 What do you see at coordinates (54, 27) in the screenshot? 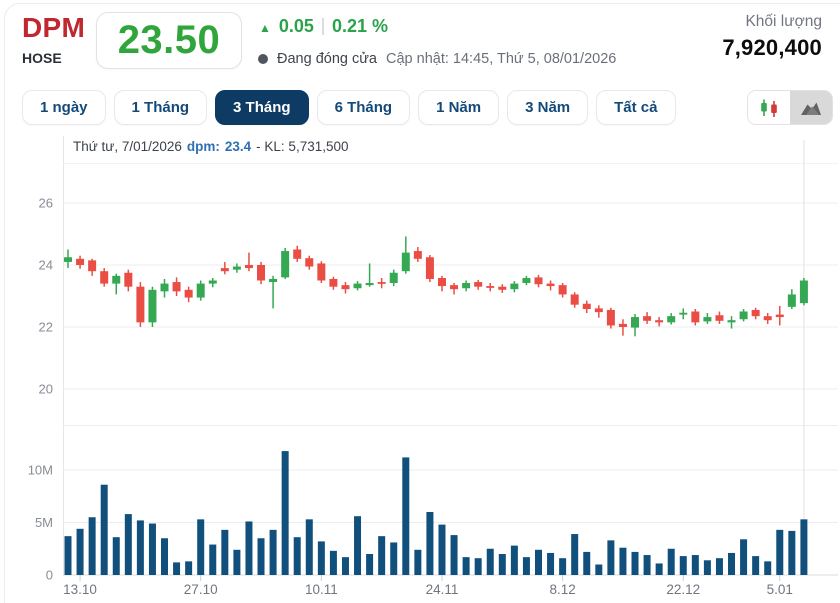
I see `ticker-symbol: DPM` at bounding box center [54, 27].